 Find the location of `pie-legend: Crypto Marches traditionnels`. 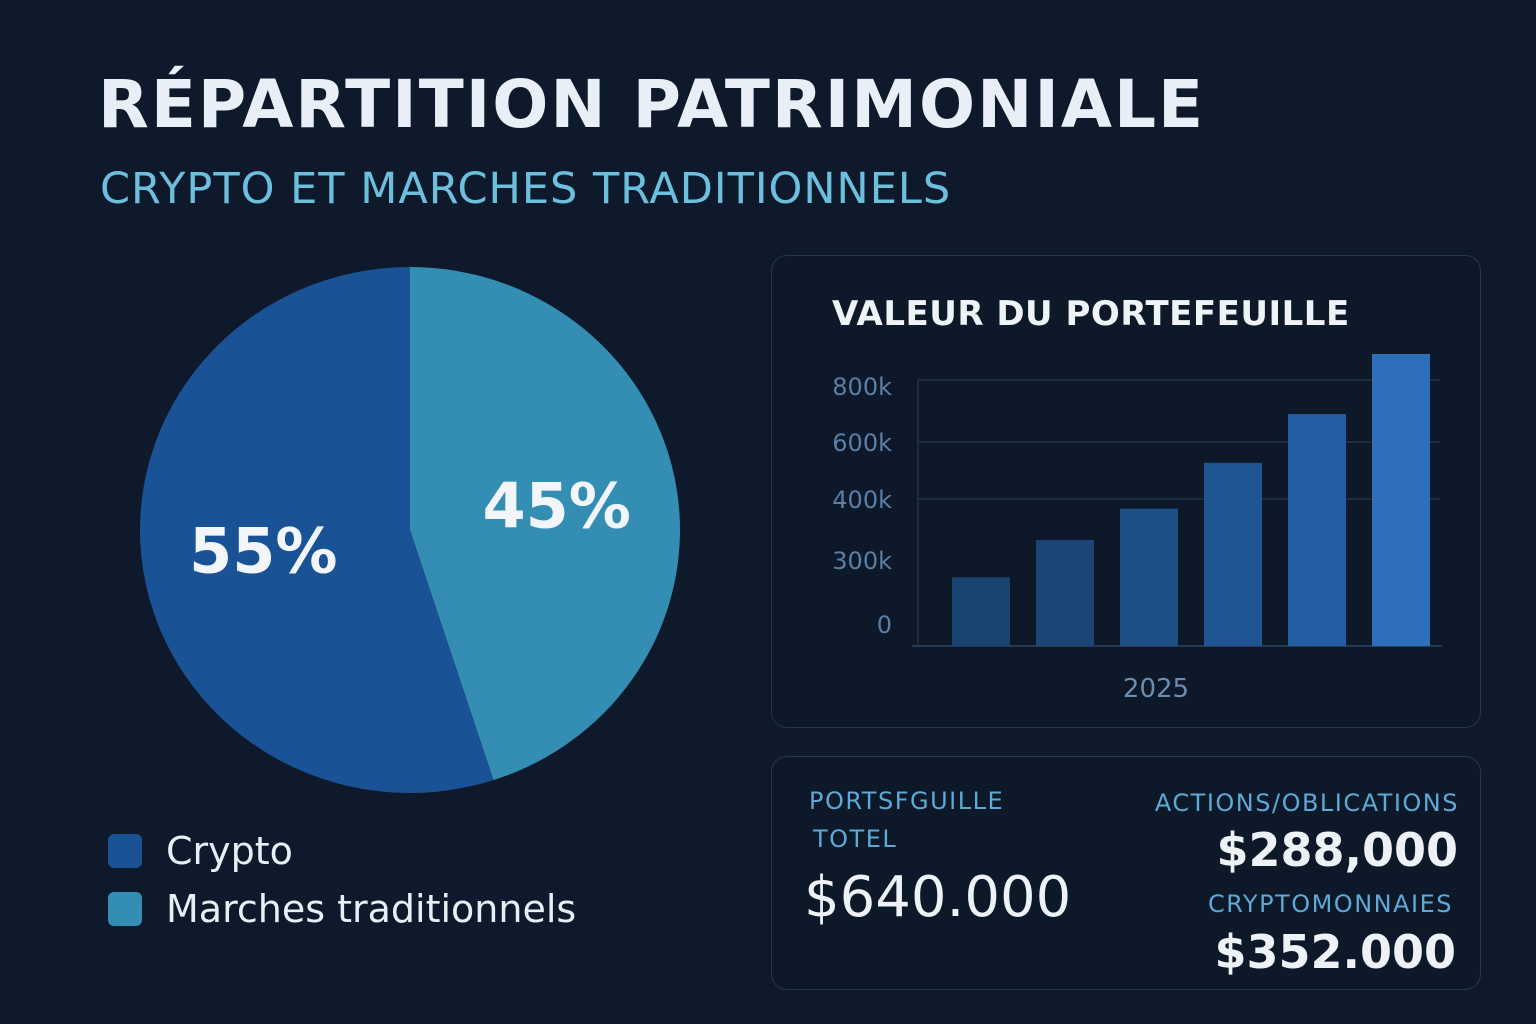

pie-legend: Crypto Marches traditionnels is located at coordinates (342, 880).